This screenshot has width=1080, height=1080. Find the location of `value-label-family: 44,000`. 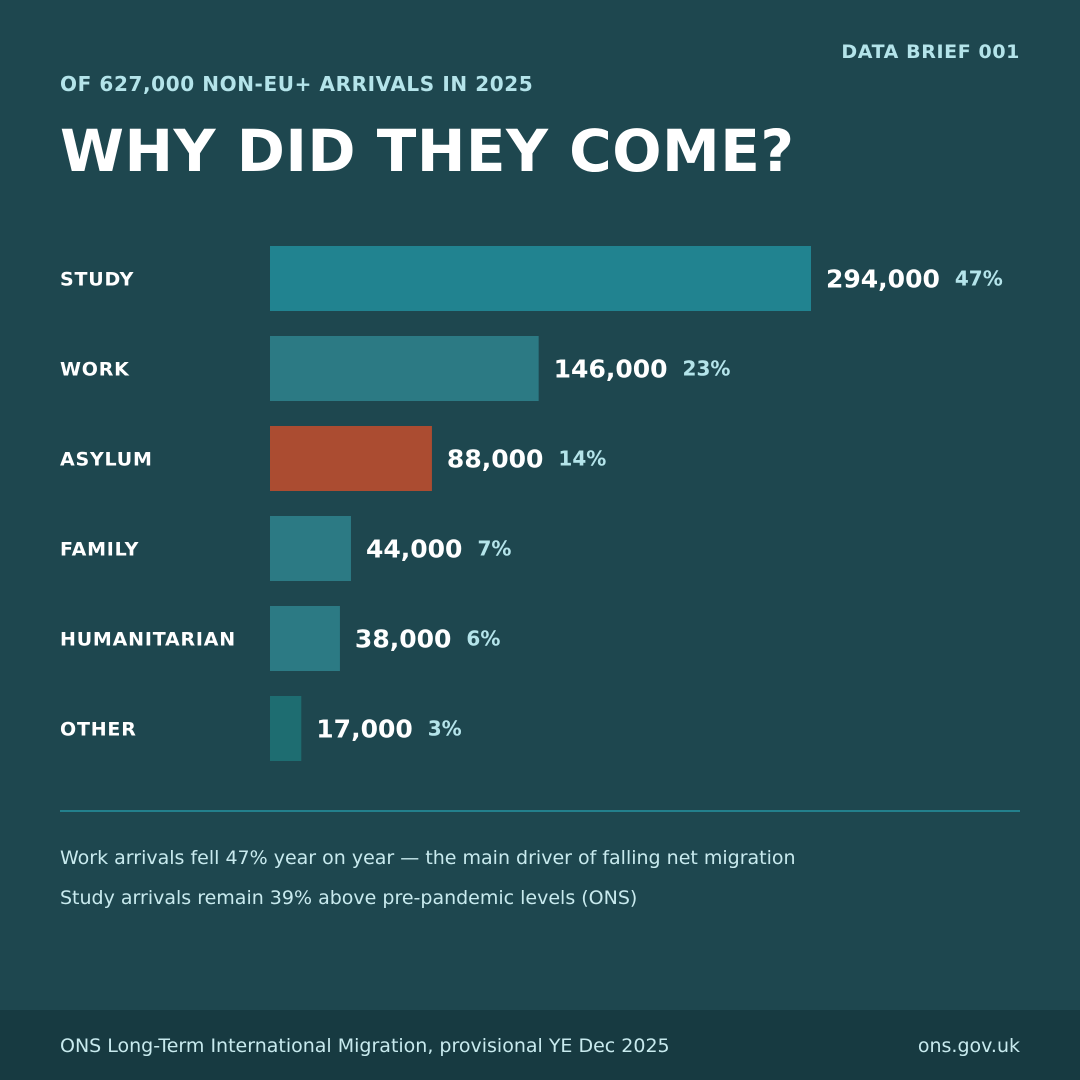

value-label-family: 44,000 is located at coordinates (414, 549).